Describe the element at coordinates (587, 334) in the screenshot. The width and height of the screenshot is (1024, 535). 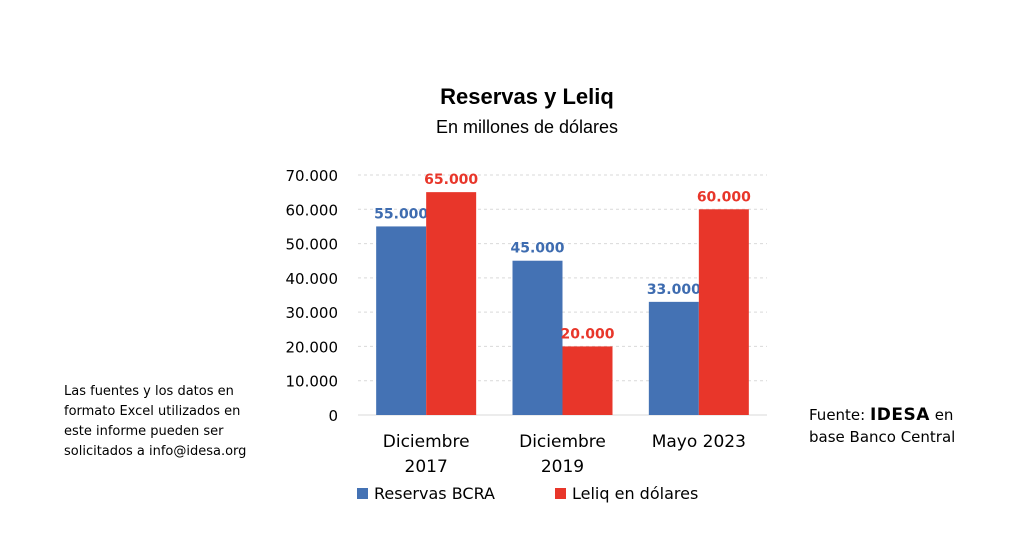
I see `data-label: 20.000` at that location.